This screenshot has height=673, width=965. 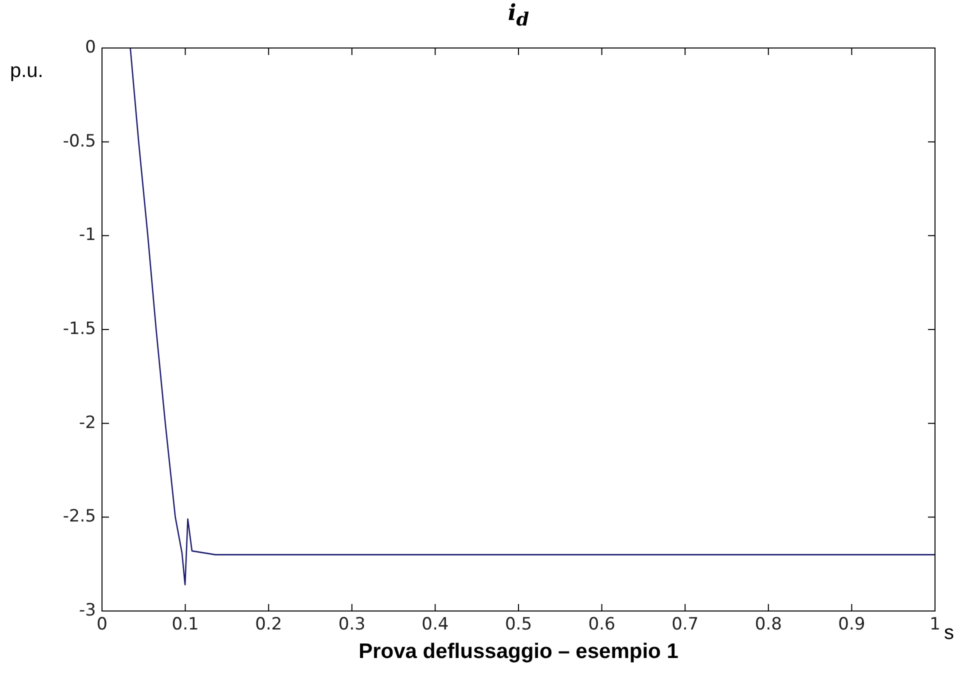 I want to click on x-tick-label: 0.3, so click(x=352, y=624).